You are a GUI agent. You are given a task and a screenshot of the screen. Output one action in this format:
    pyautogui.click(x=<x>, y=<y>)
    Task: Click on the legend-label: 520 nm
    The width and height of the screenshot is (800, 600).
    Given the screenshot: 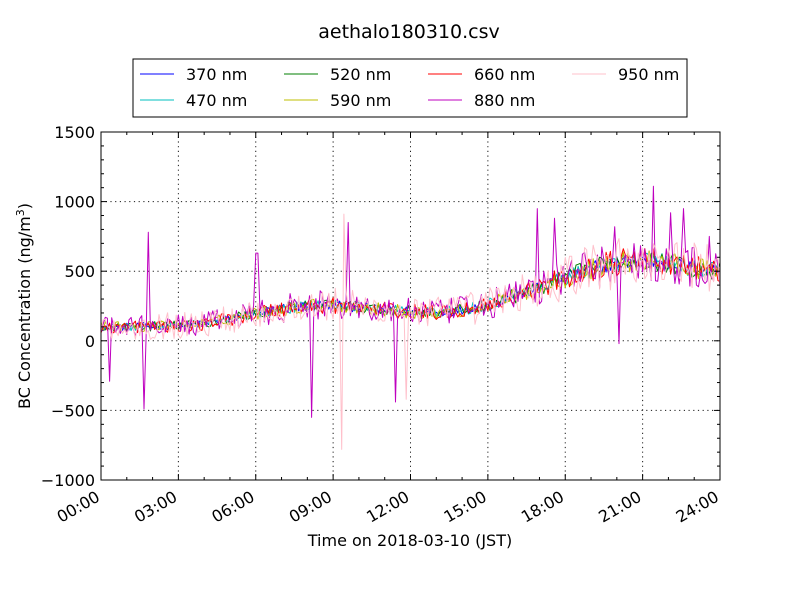 What is the action you would take?
    pyautogui.click(x=360, y=74)
    